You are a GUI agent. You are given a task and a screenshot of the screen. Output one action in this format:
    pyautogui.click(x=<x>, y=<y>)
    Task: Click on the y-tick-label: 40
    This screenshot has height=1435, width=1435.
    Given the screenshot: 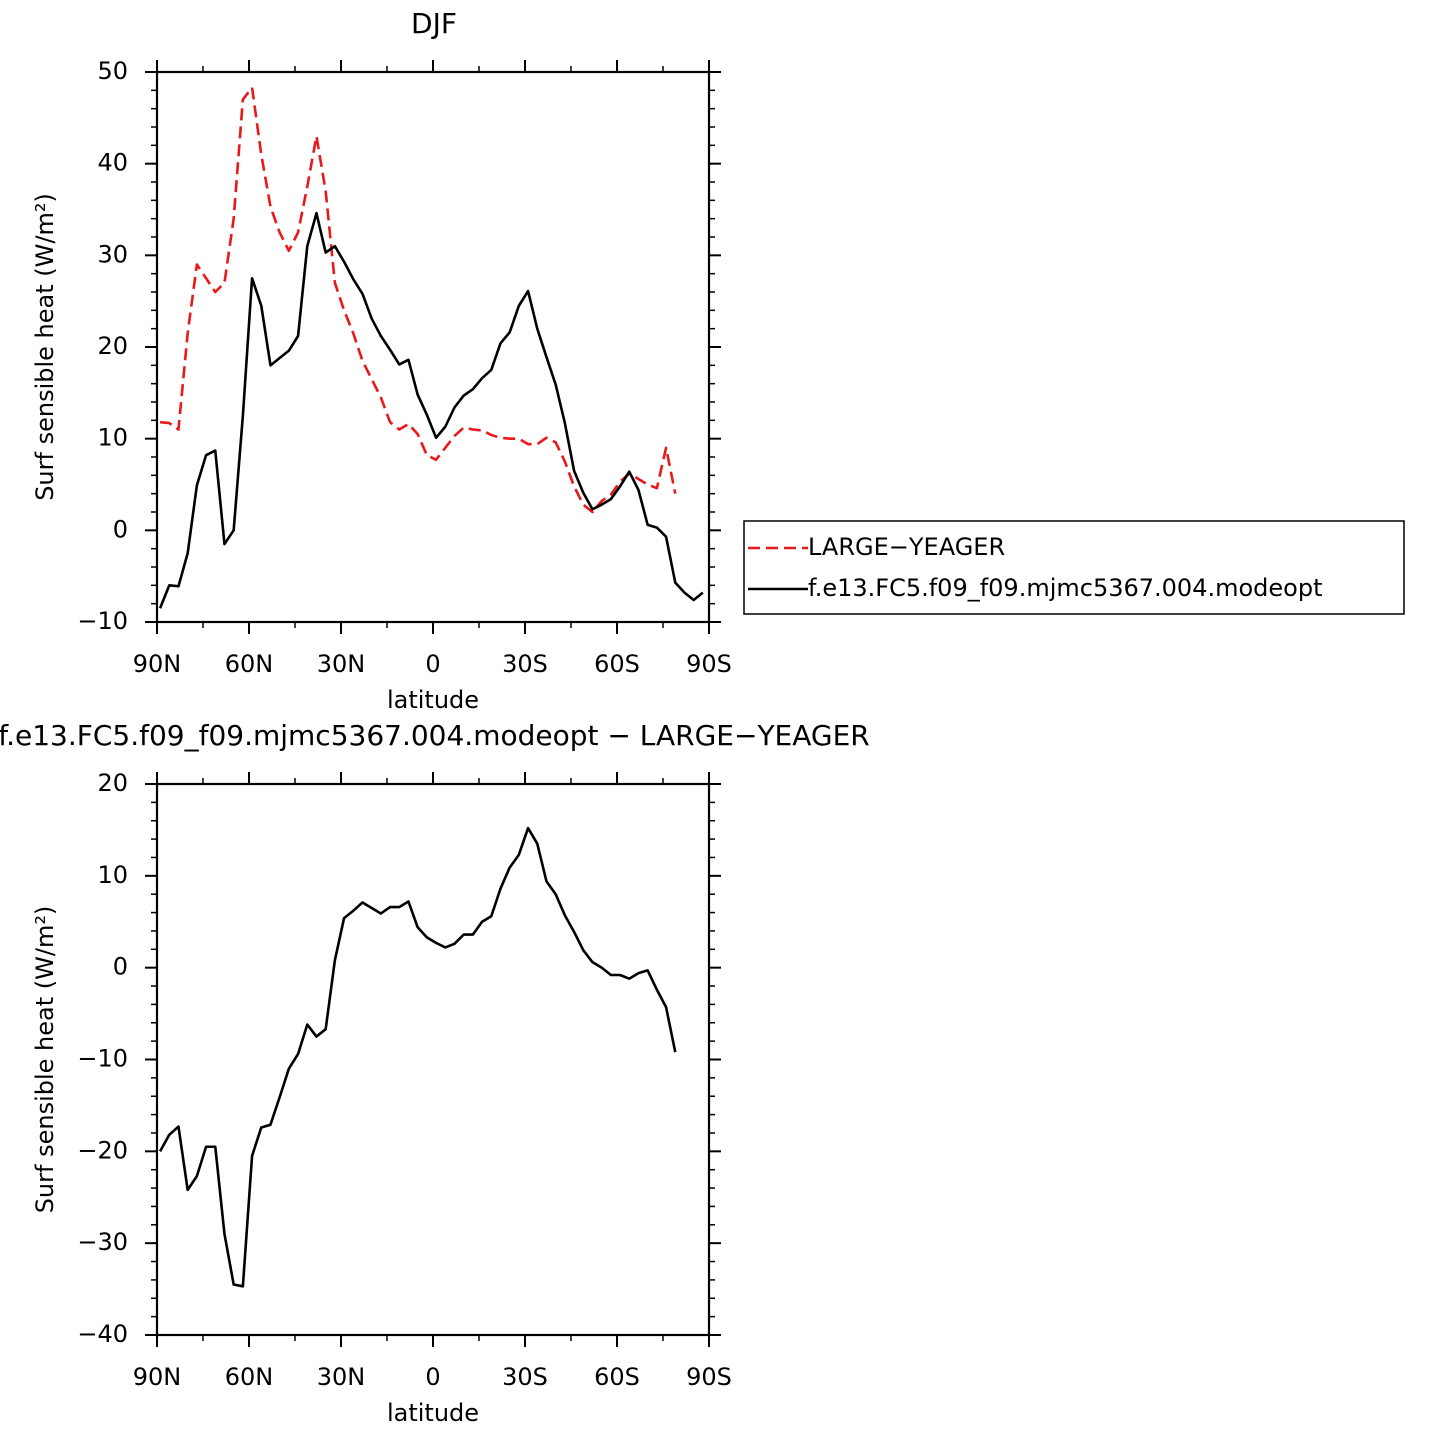 What is the action you would take?
    pyautogui.click(x=112, y=163)
    